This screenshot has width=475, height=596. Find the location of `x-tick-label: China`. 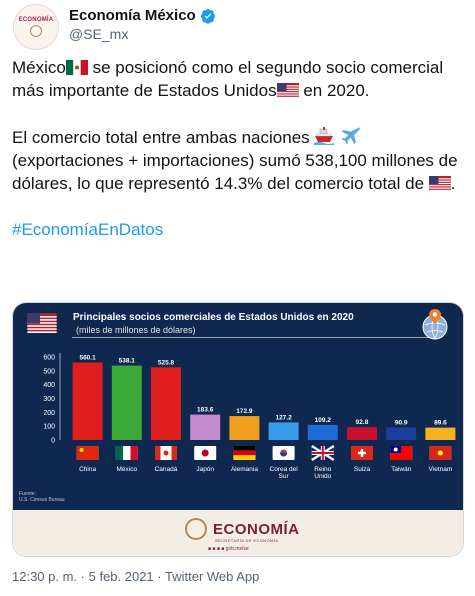

x-tick-label: China is located at coordinates (87, 469).